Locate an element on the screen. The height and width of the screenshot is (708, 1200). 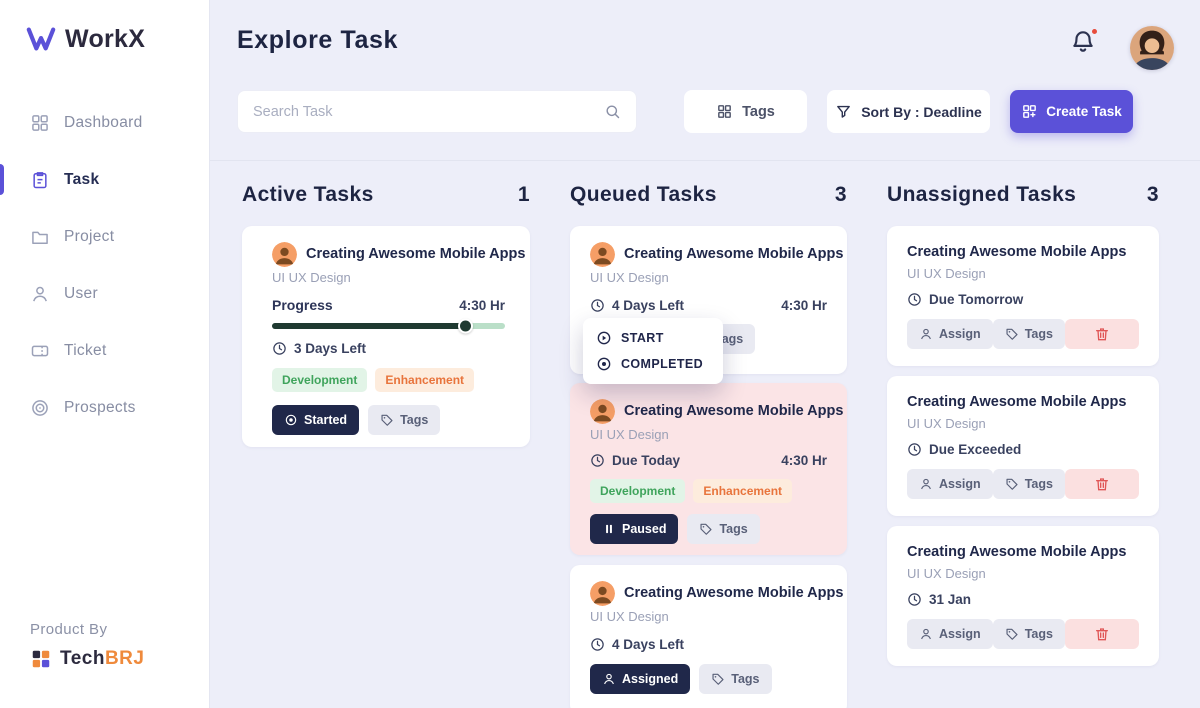
dashboard-icon is located at coordinates (40, 122).